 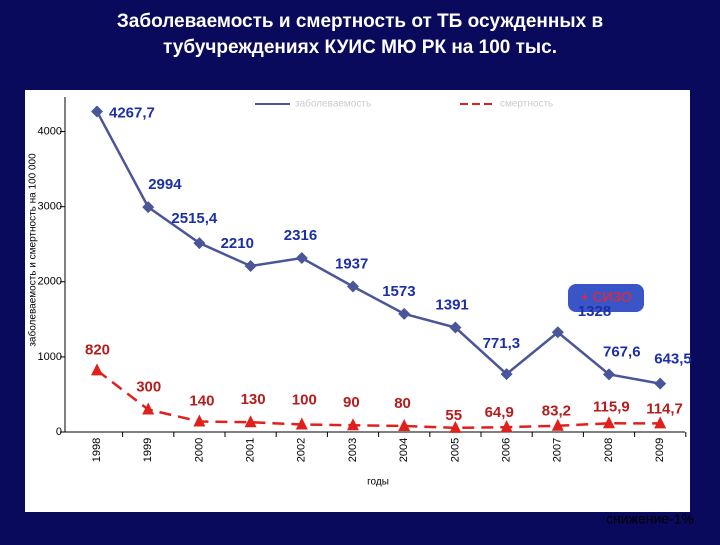 What do you see at coordinates (502, 343) in the screenshot?
I see `data-label: 771,3` at bounding box center [502, 343].